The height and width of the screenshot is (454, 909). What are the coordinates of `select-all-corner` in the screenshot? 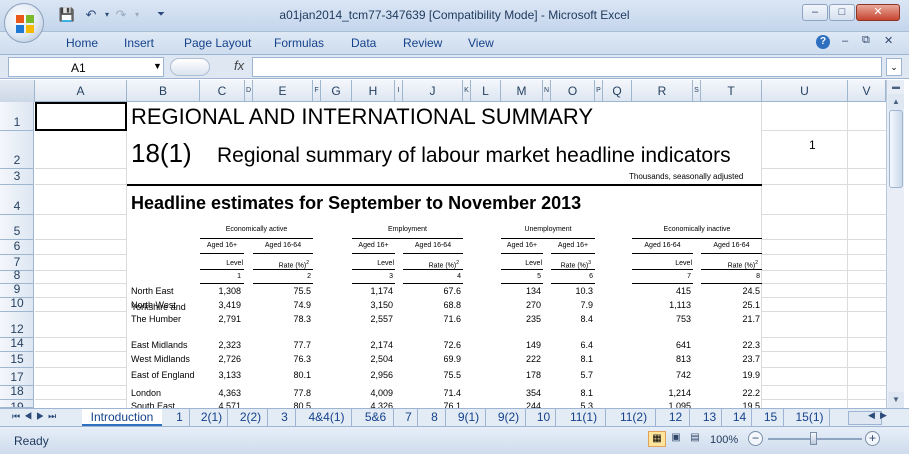 It's located at (17, 91).